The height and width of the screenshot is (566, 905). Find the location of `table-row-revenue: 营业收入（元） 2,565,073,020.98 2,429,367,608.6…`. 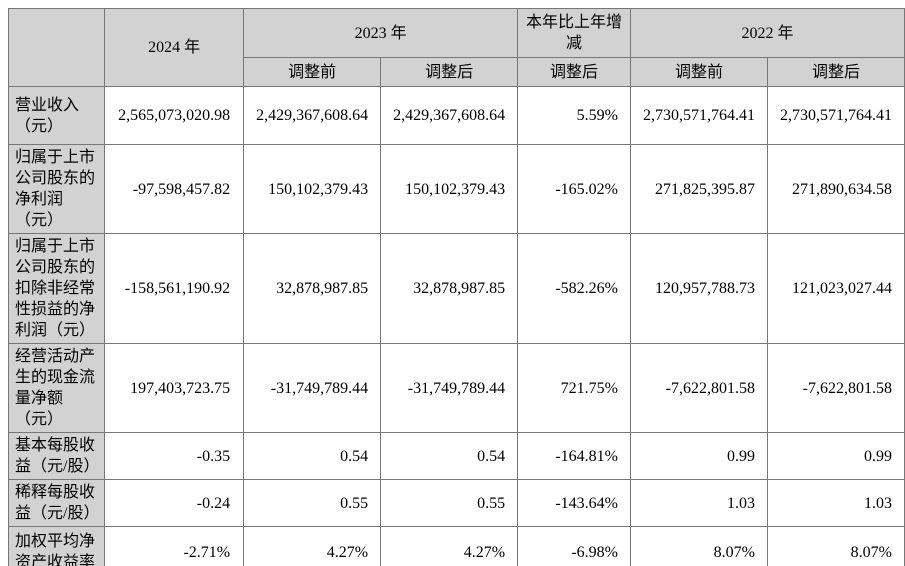

table-row-revenue: 营业收入（元） 2,565,073,020.98 2,429,367,608.6… is located at coordinates (456, 115).